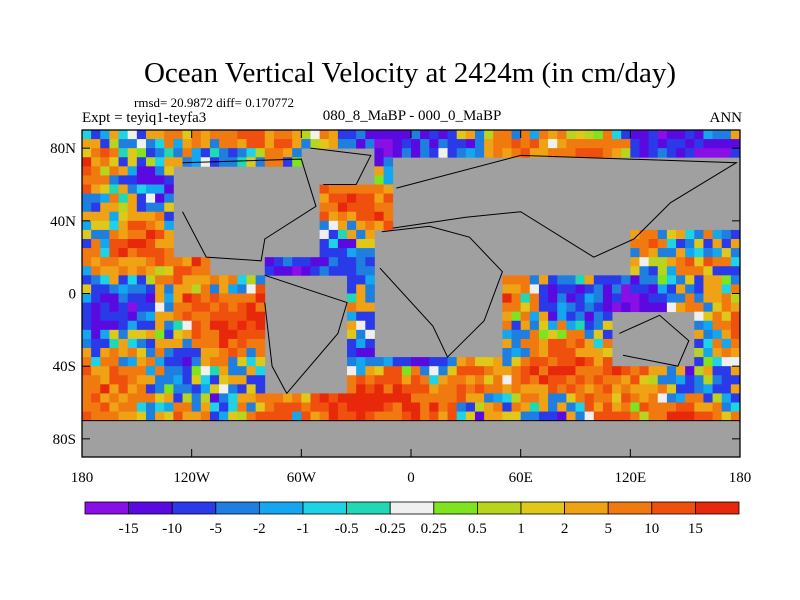 The image size is (800, 600). I want to click on colorbar-label: 0.25, so click(434, 529).